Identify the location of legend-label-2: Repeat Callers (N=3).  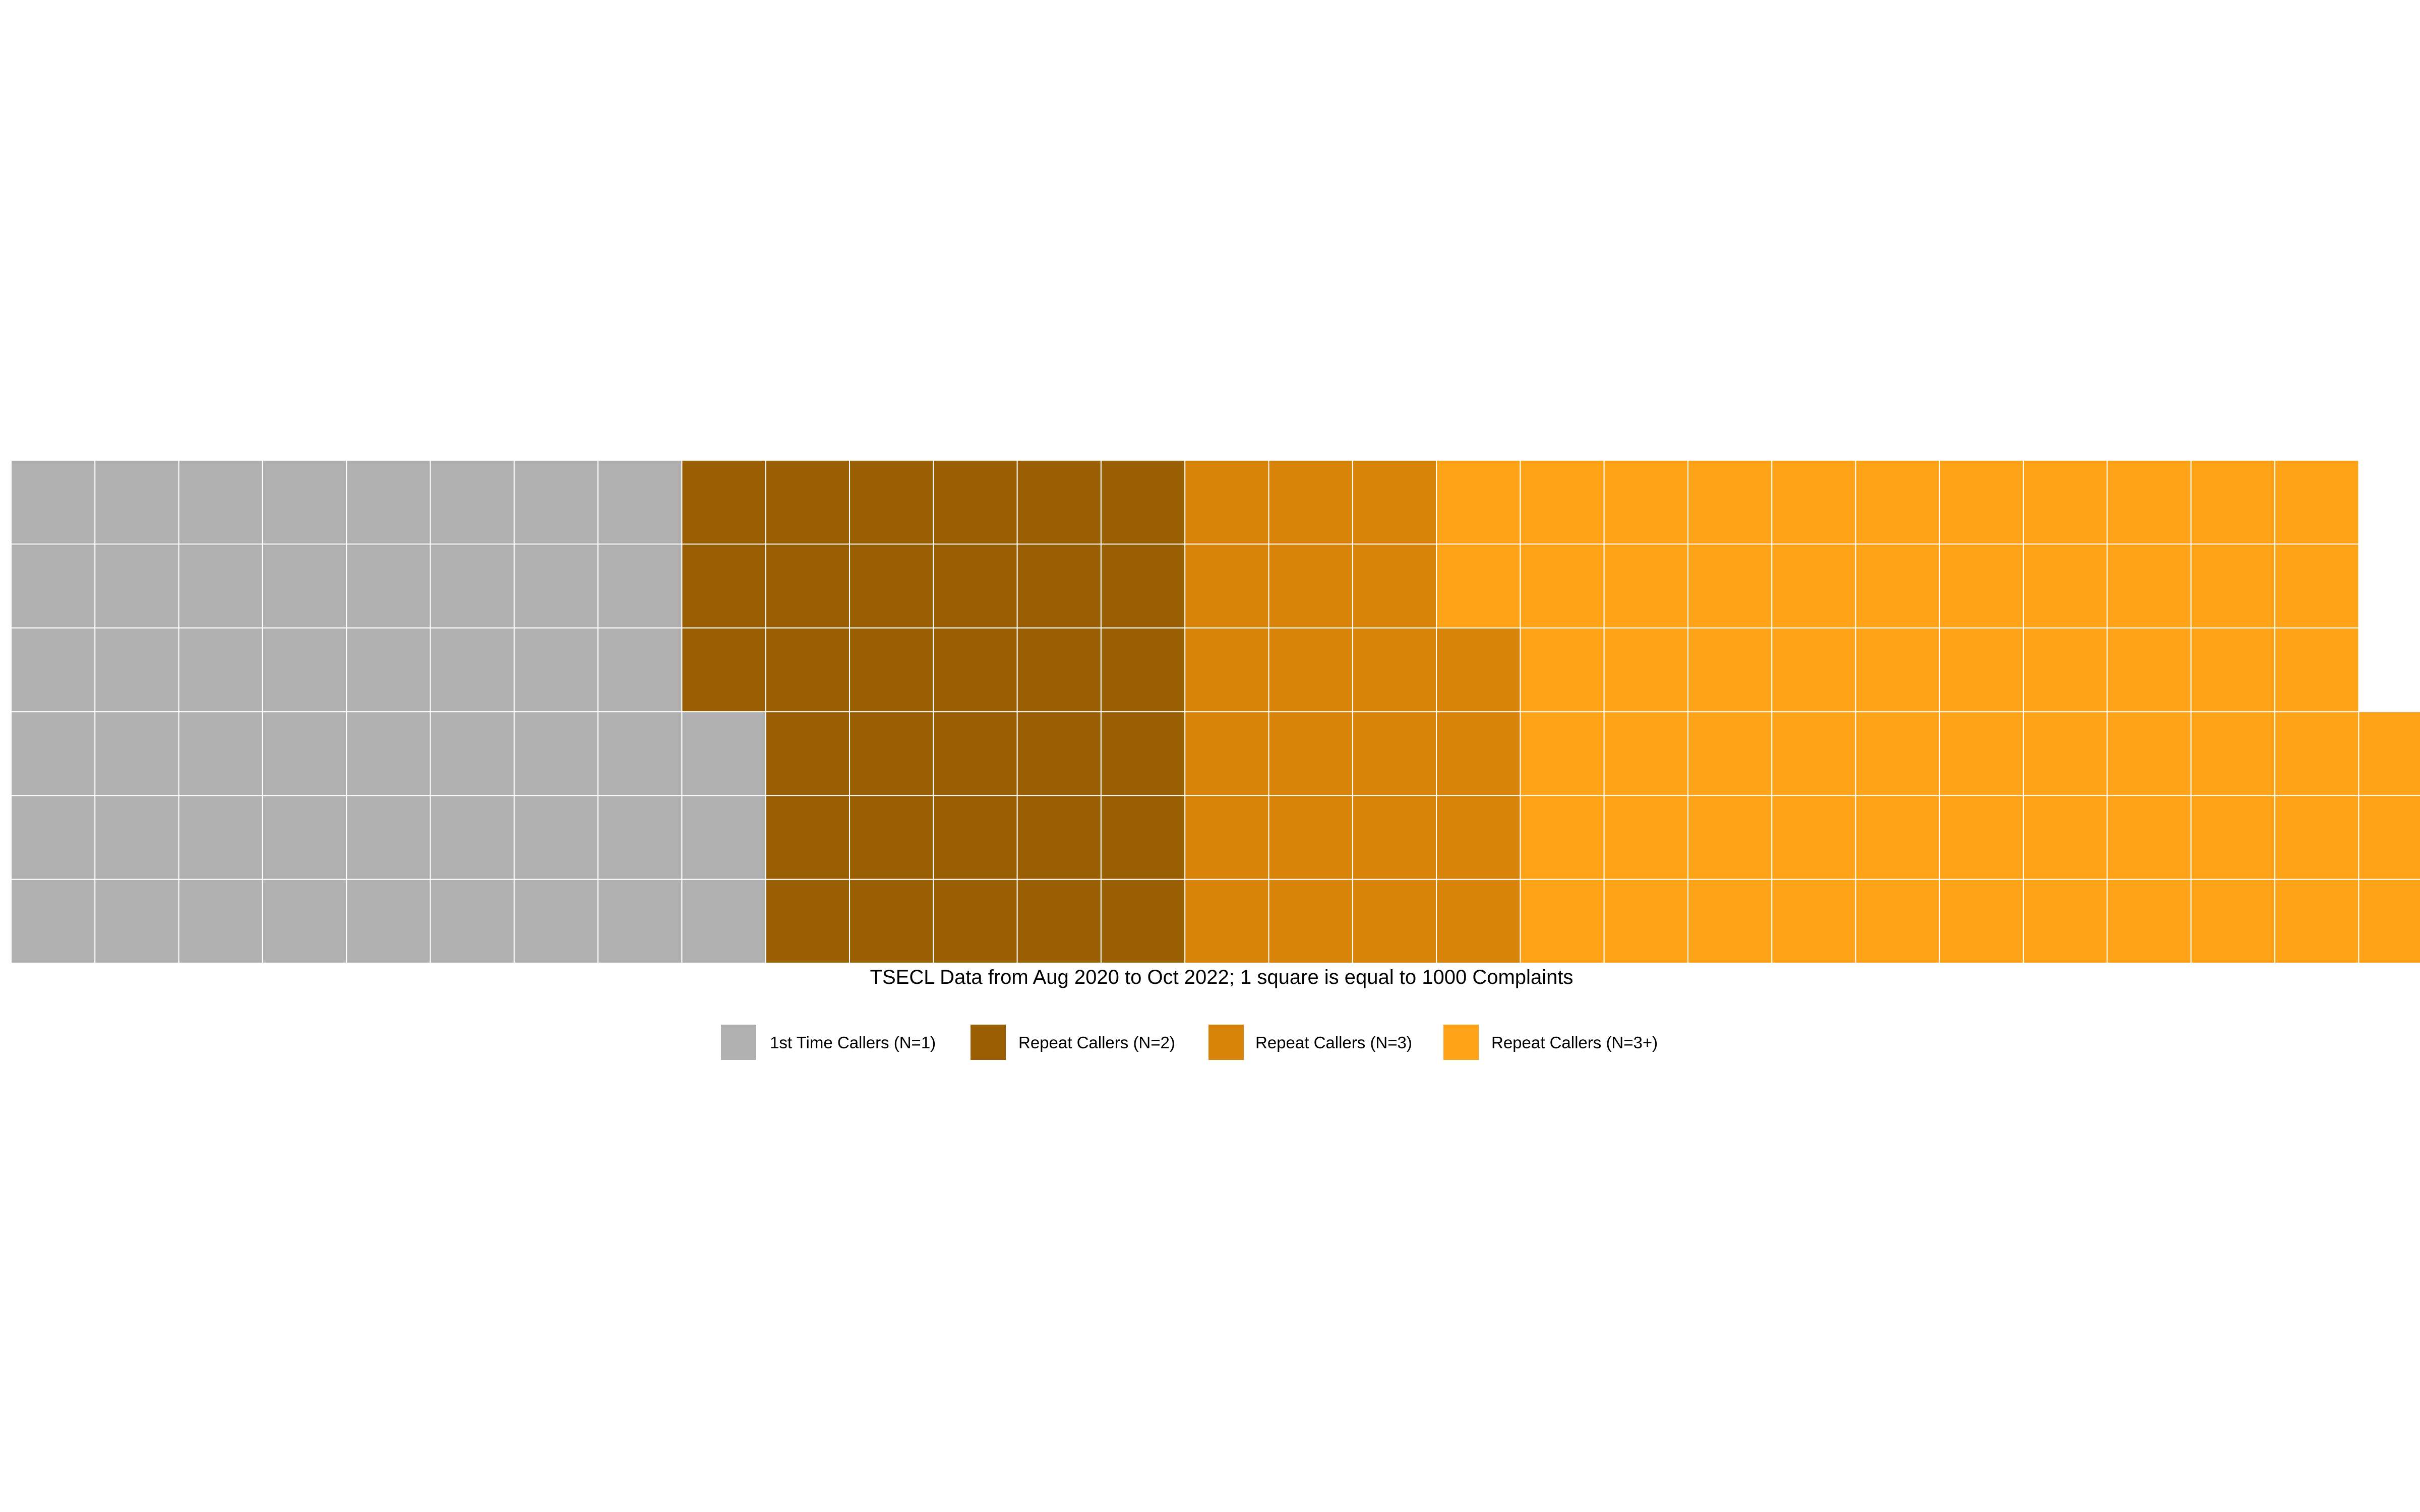
(1333, 1043).